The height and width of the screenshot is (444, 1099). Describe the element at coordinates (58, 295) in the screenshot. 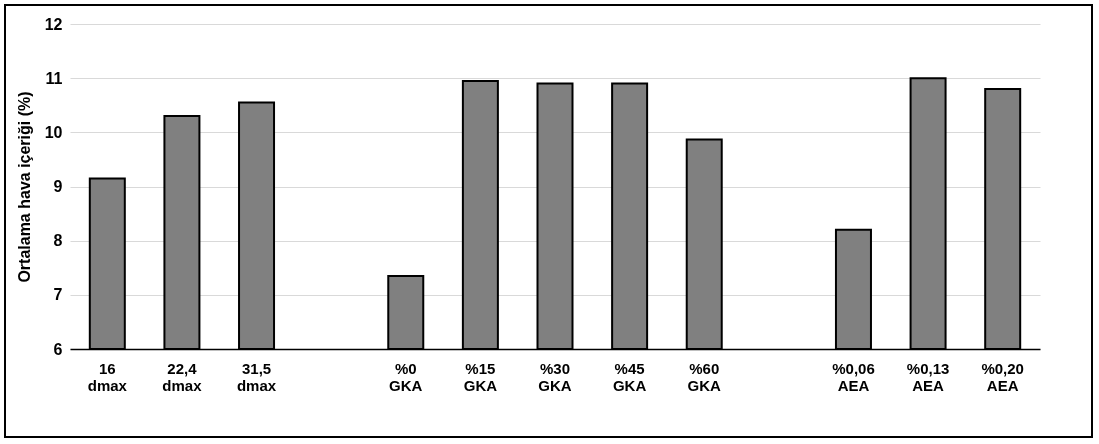

I see `y-tick-label: 7` at that location.